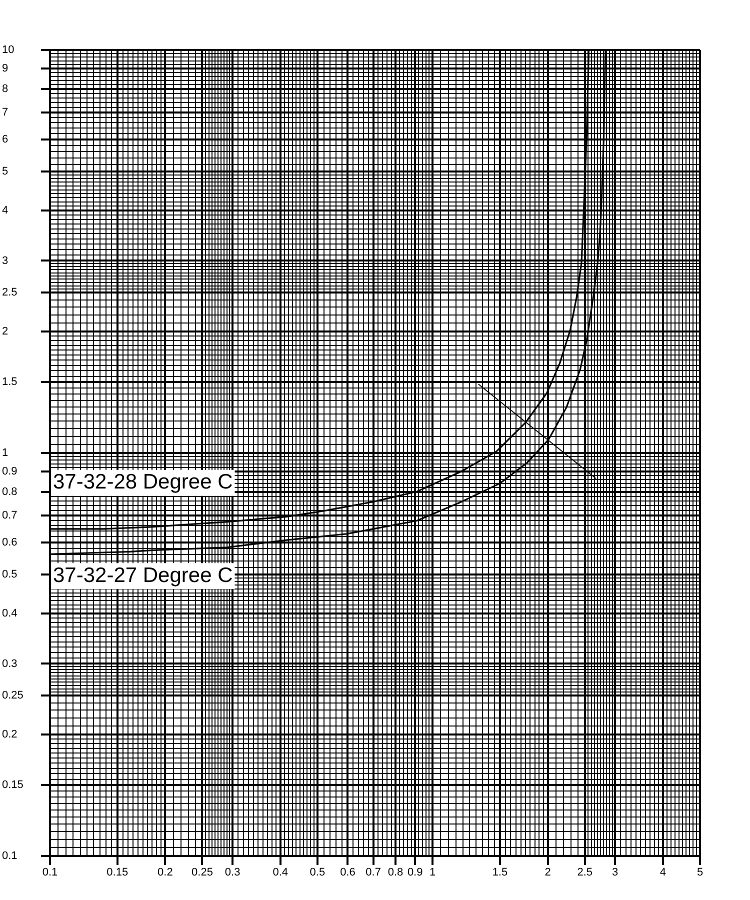  Describe the element at coordinates (663, 872) in the screenshot. I see `x-tick-label: 4` at that location.